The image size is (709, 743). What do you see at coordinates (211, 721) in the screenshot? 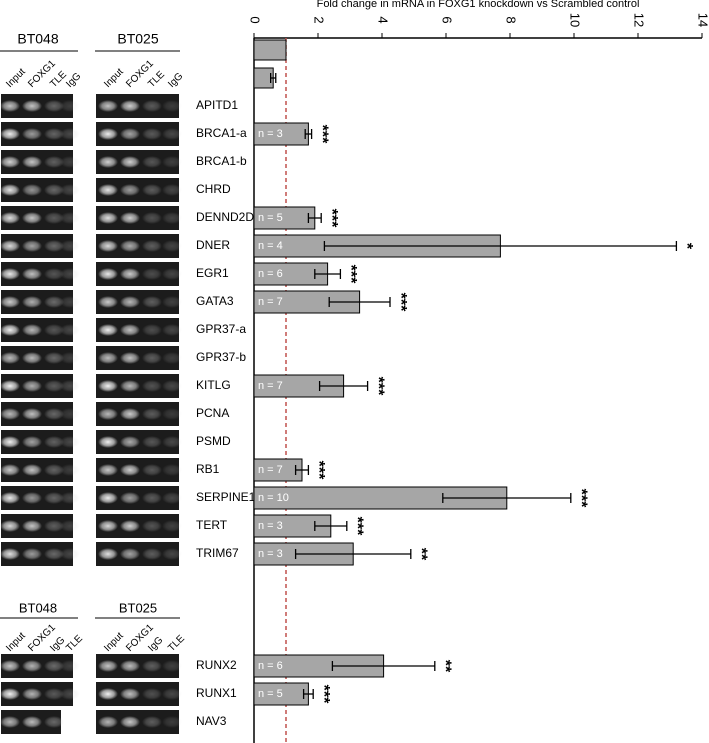
I see `category-label: NAV3` at bounding box center [211, 721].